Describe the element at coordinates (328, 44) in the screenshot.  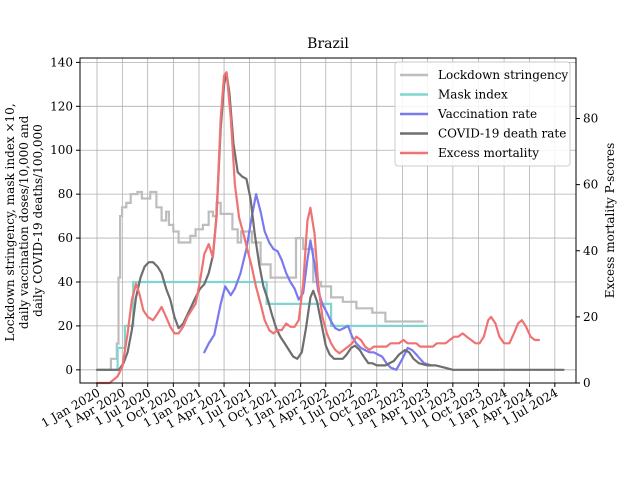
I see `chart-title: Brazil` at that location.